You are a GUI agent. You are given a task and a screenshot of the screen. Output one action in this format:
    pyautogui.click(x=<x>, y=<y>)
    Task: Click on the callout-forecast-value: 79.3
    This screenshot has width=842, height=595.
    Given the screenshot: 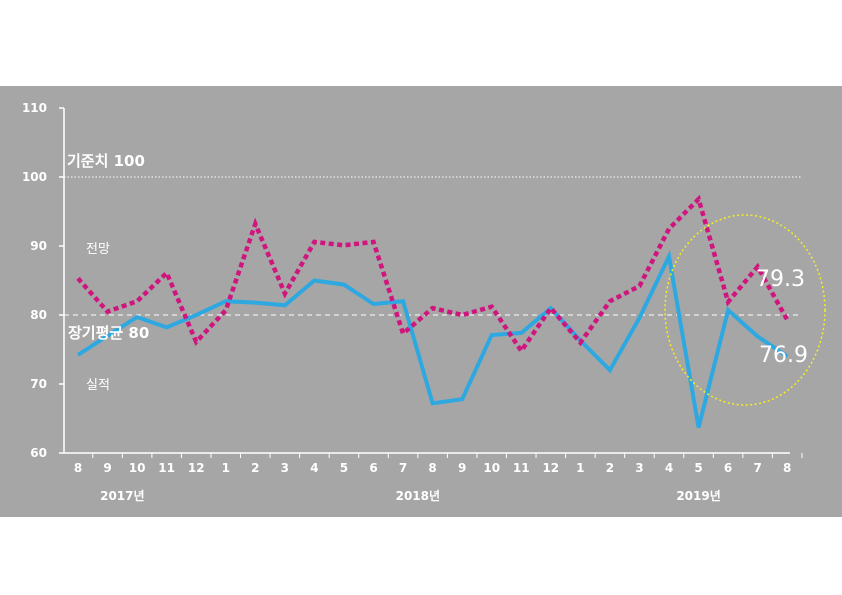 What is the action you would take?
    pyautogui.click(x=780, y=279)
    